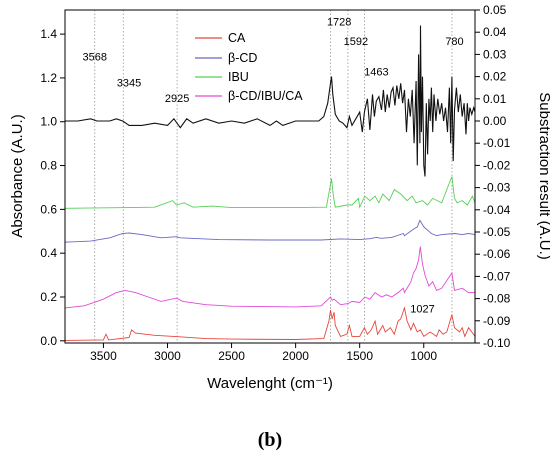 Image resolution: width=550 pixels, height=459 pixels. I want to click on legend-label-complex: β-CD/IBU/CA, so click(265, 96).